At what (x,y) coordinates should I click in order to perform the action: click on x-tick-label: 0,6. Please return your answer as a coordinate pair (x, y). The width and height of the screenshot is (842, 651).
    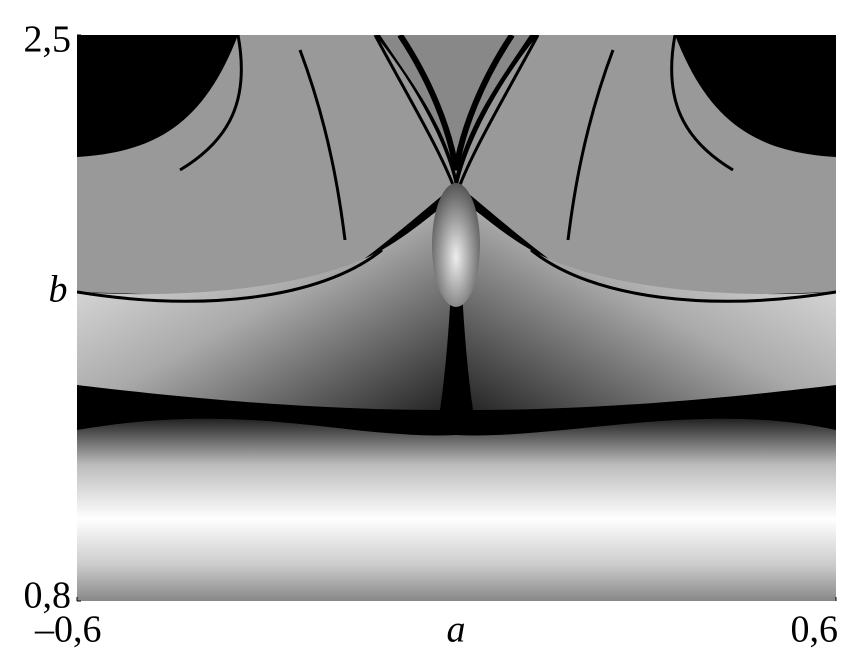
    Looking at the image, I should click on (815, 630).